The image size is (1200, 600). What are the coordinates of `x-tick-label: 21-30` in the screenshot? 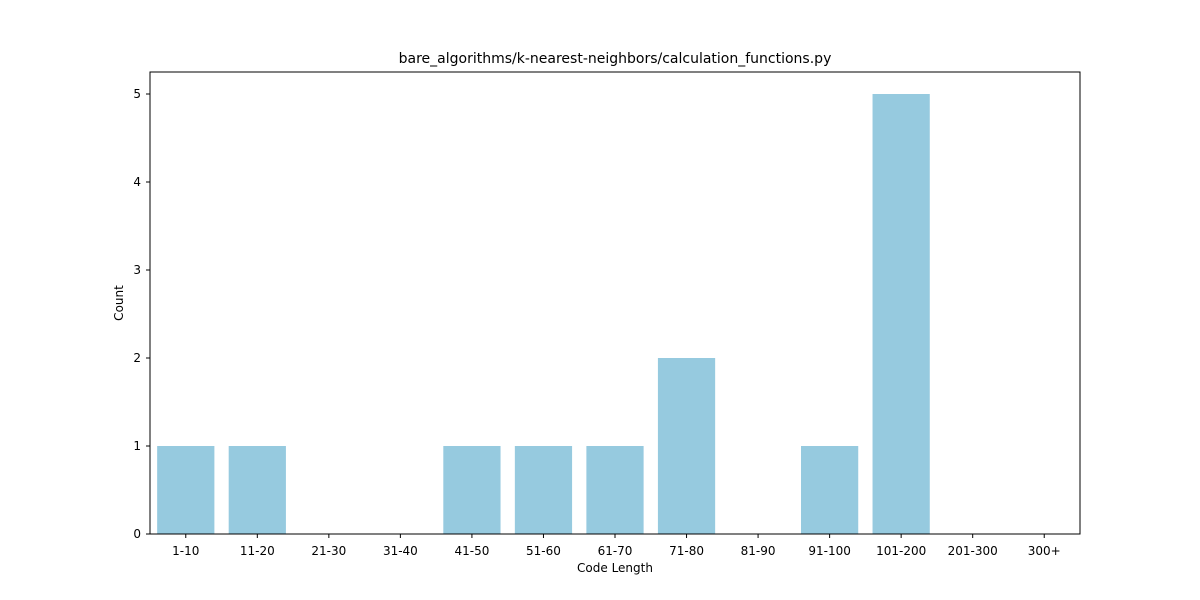 It's located at (328, 551).